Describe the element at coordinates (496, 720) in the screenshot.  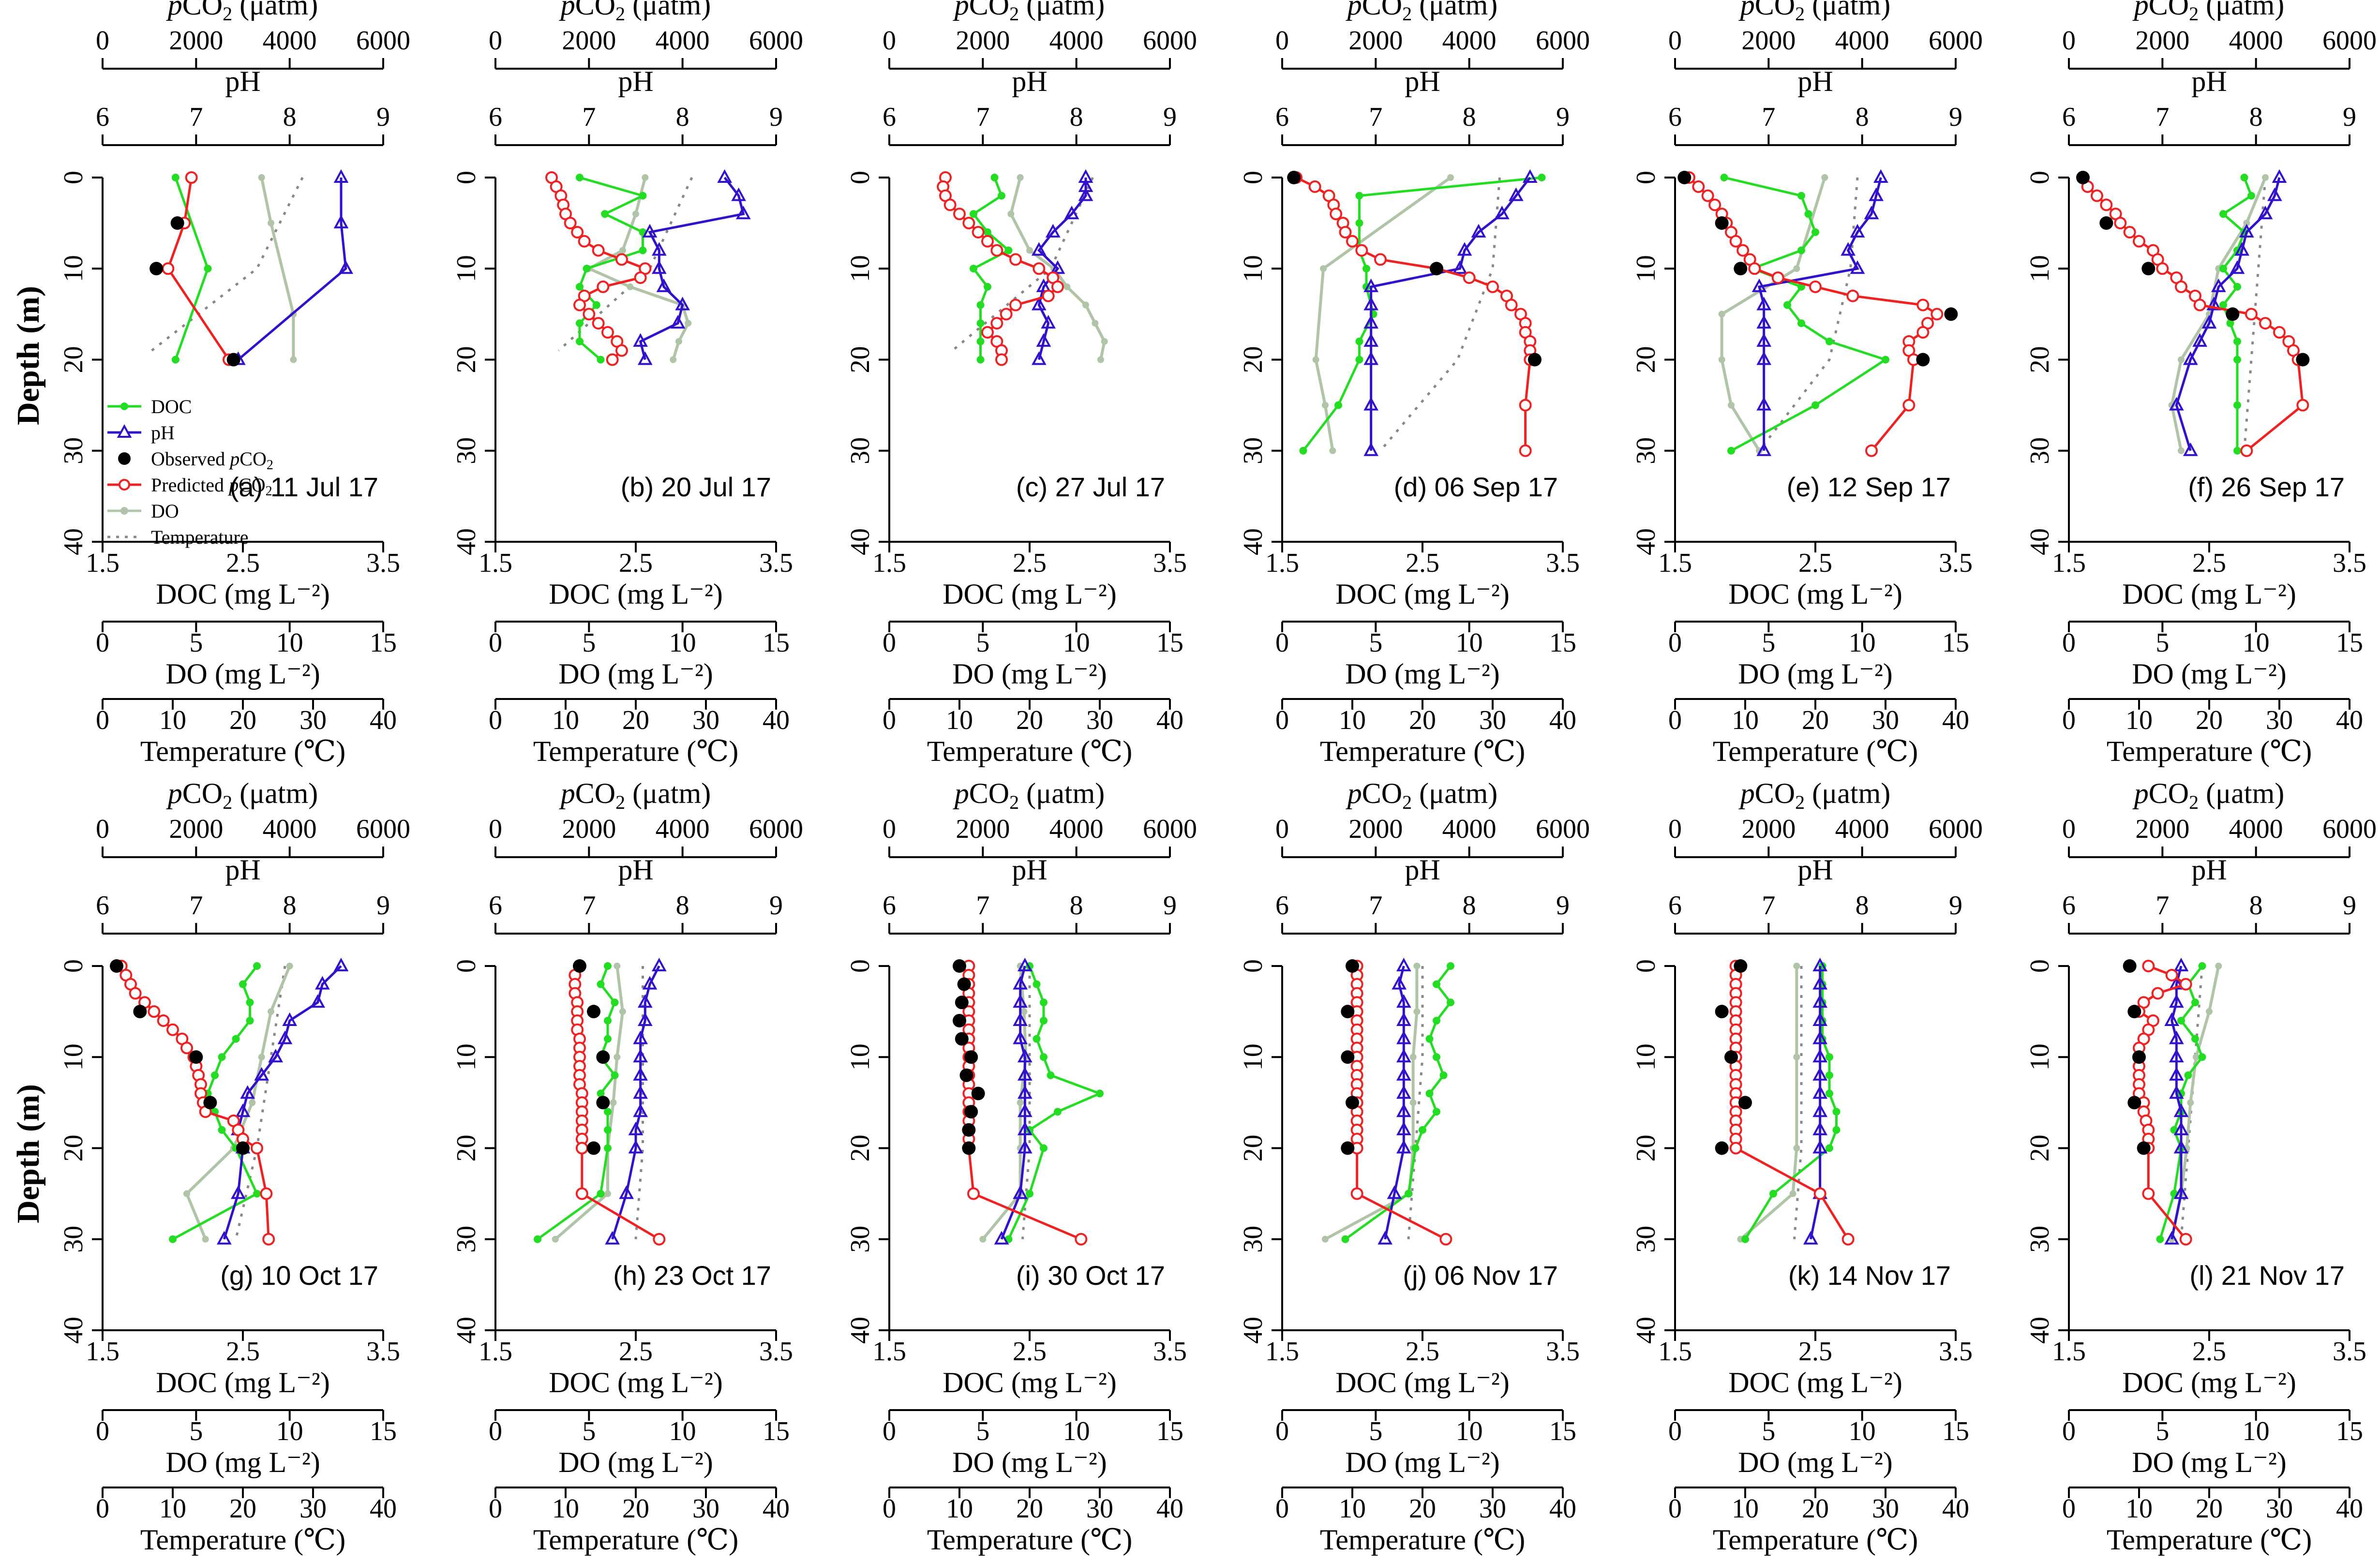
I see `temperature-tick-label: 0` at that location.